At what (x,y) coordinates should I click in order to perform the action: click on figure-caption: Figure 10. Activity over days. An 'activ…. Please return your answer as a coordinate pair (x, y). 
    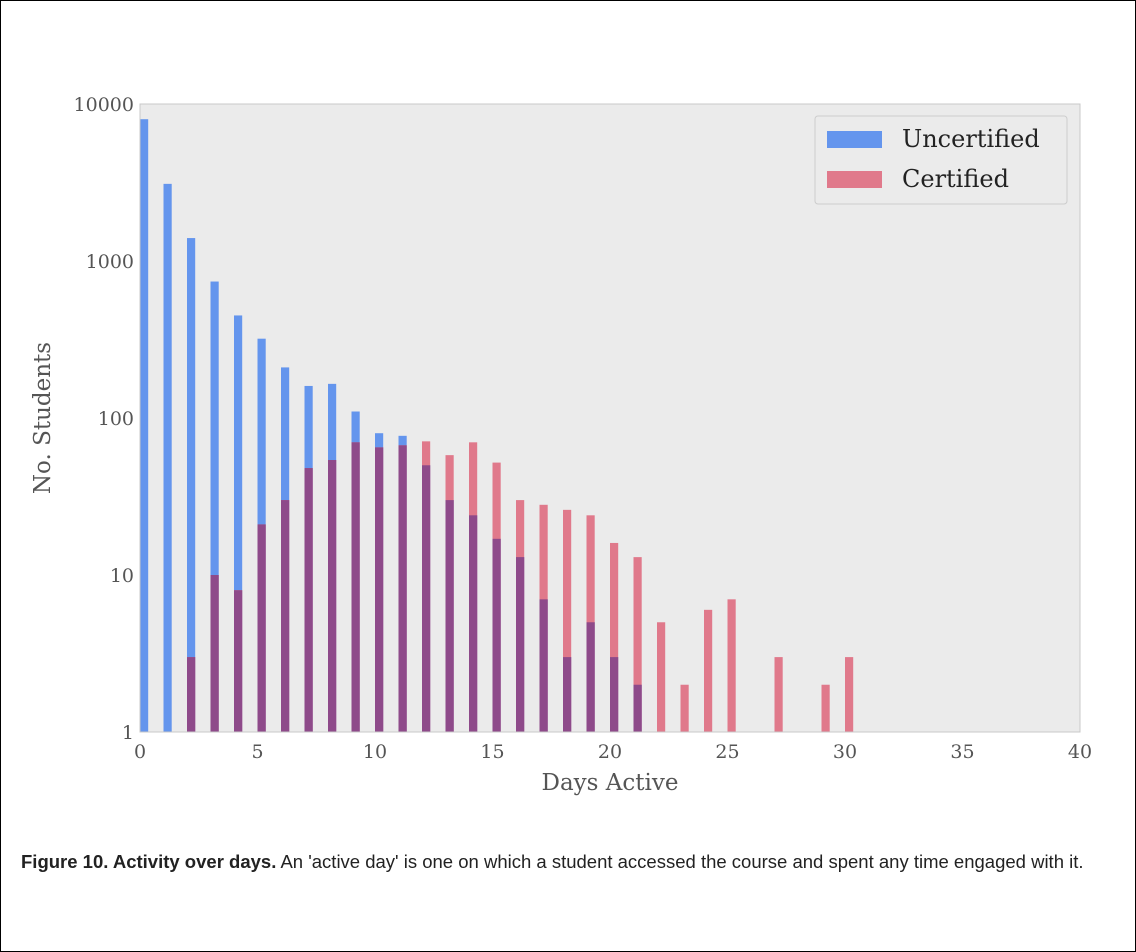
    Looking at the image, I should click on (566, 861).